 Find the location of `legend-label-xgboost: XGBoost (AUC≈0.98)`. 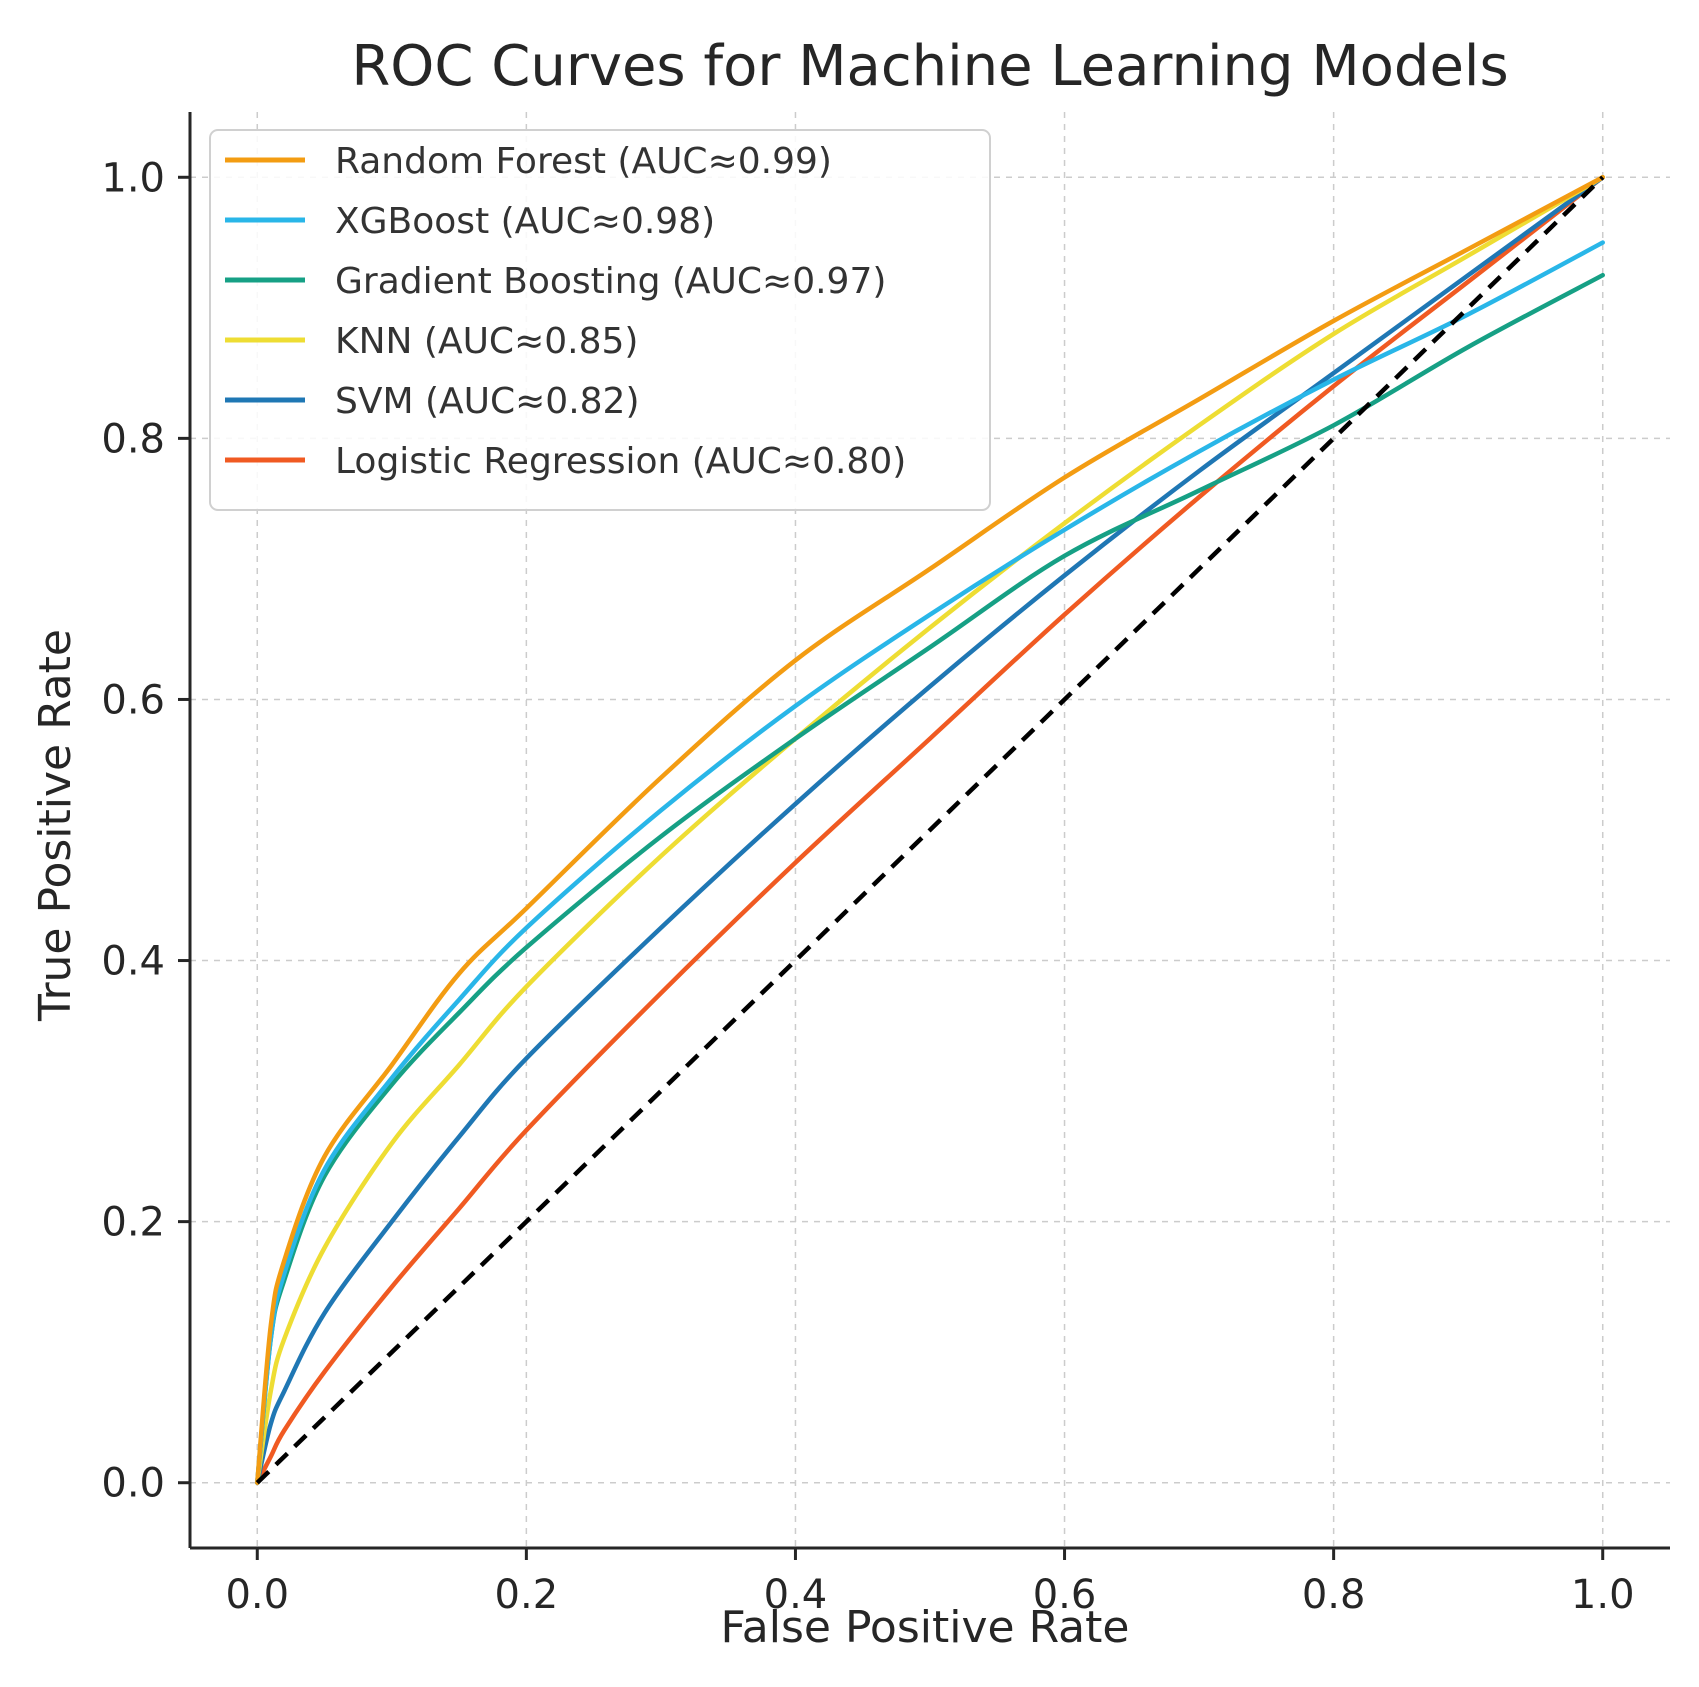

legend-label-xgboost: XGBoost (AUC≈0.98) is located at coordinates (525, 221).